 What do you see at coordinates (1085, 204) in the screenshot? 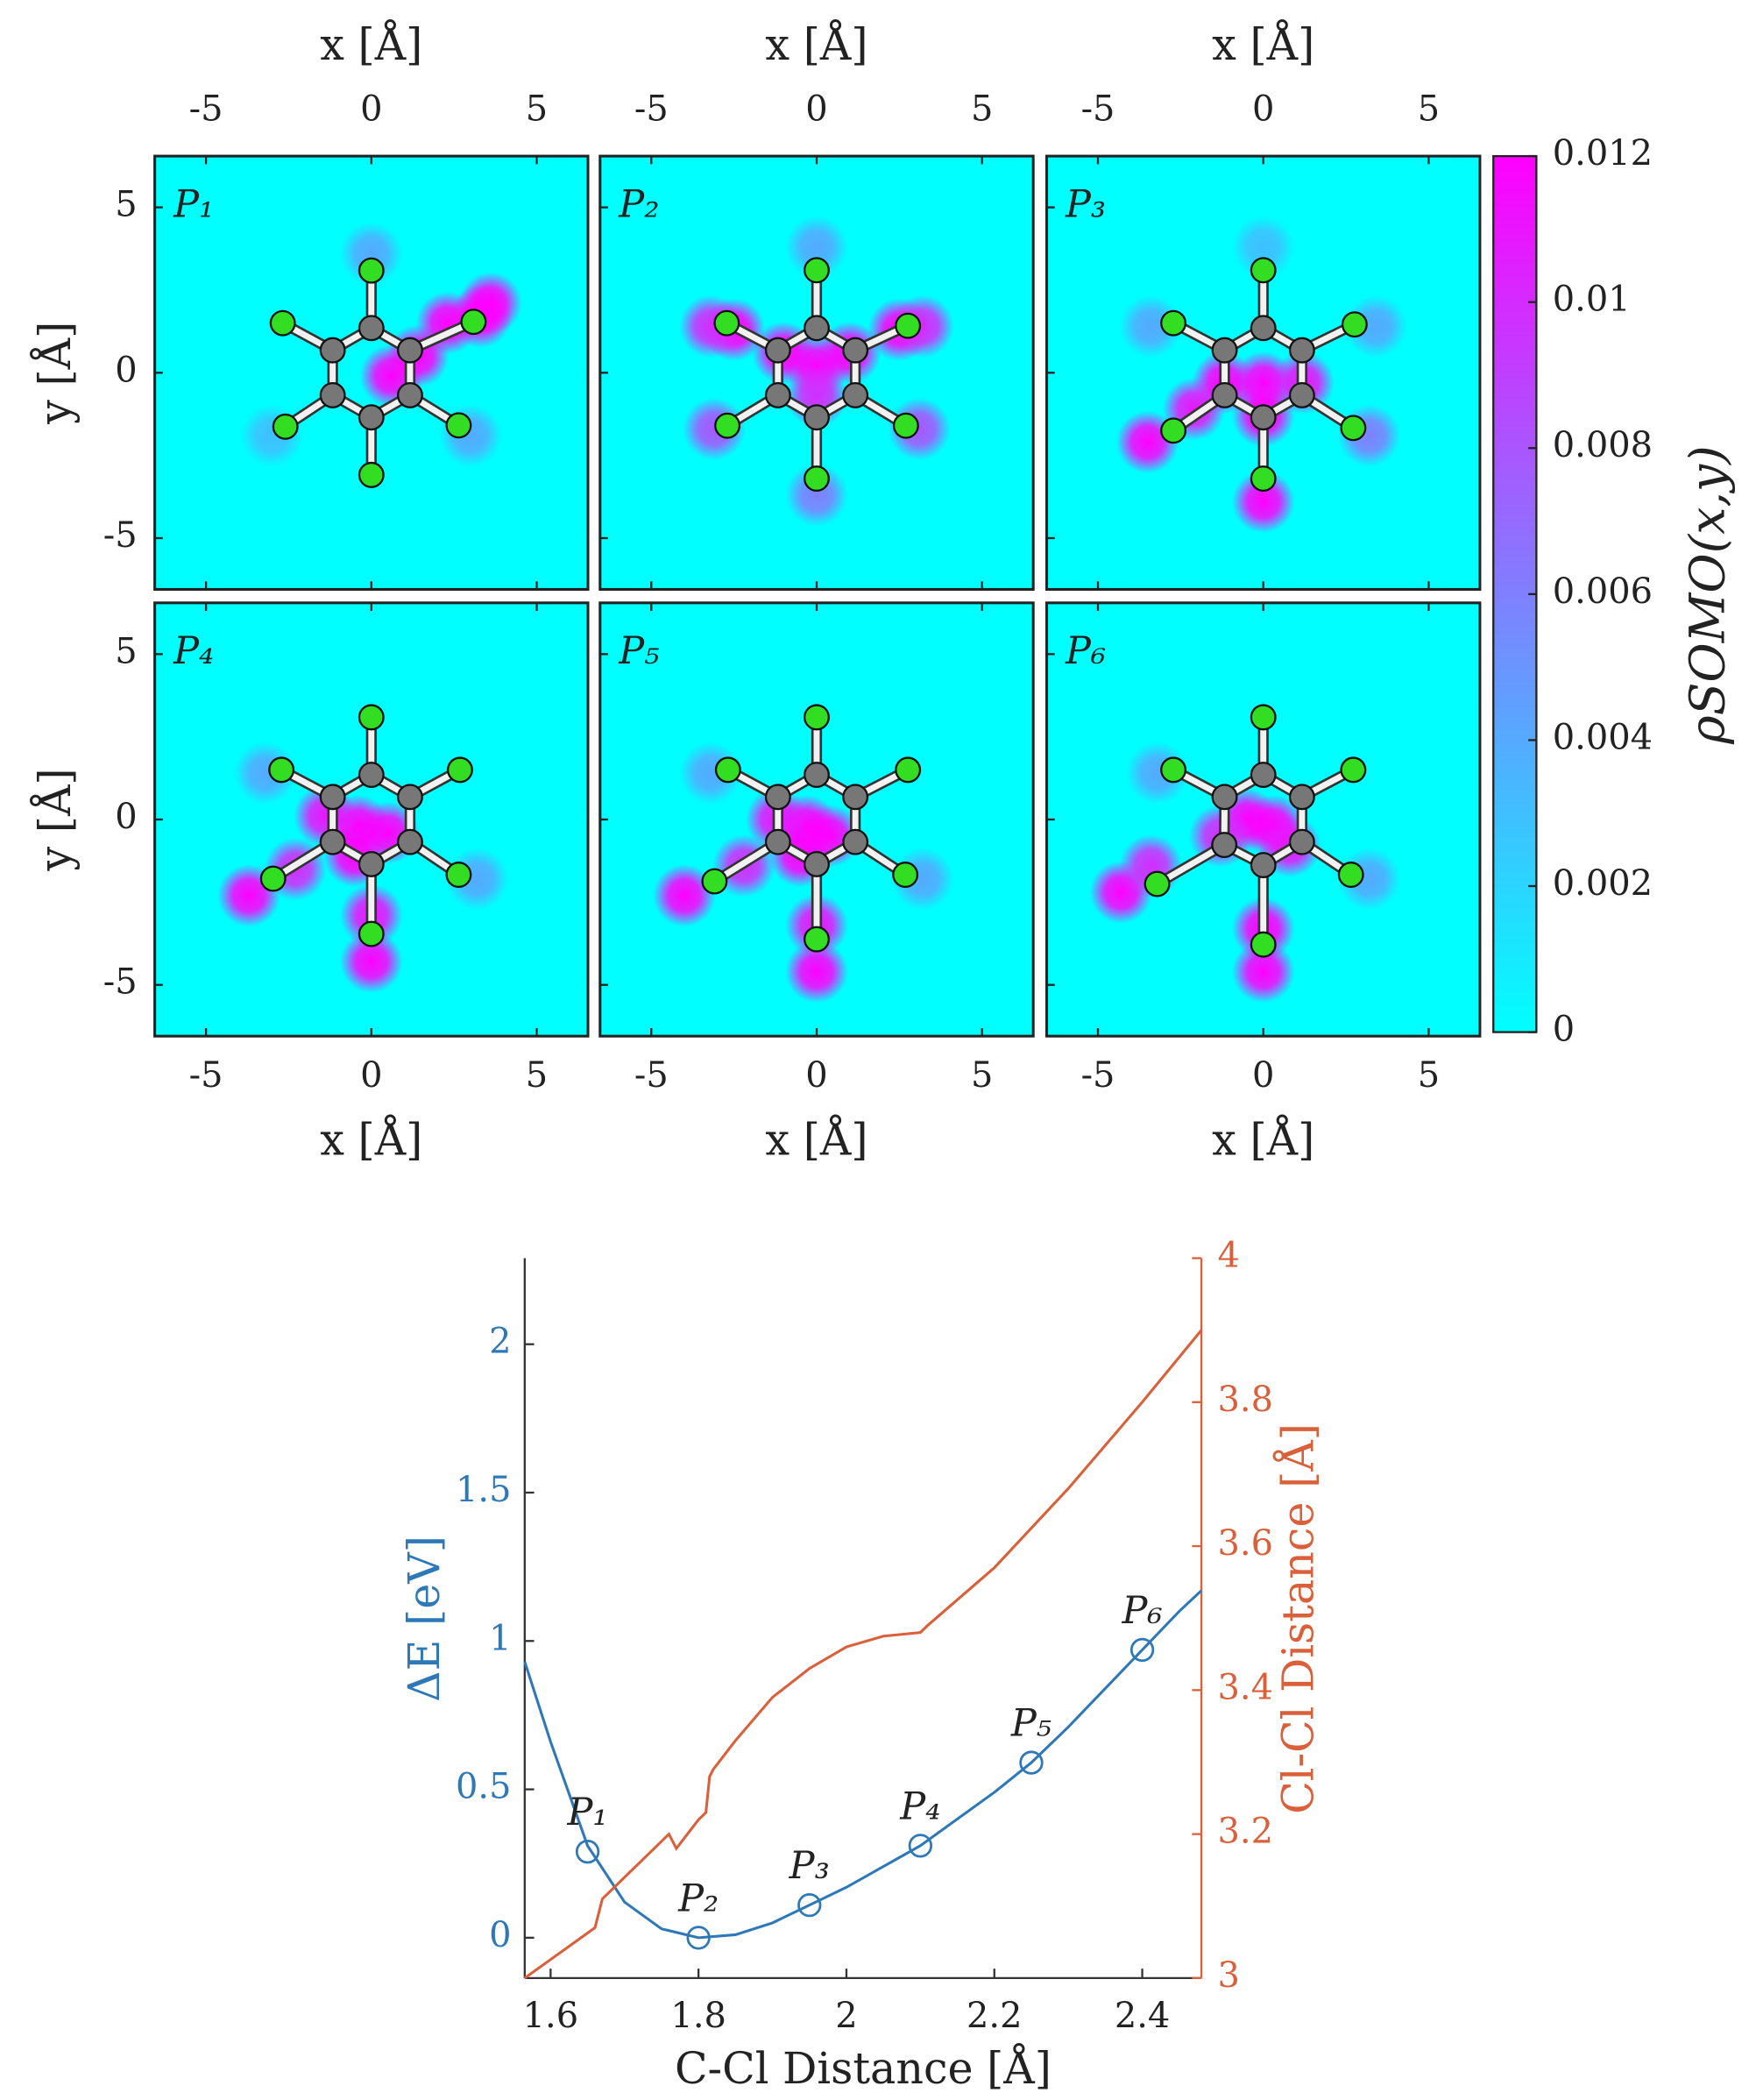
I see `panel-label: P₃` at bounding box center [1085, 204].